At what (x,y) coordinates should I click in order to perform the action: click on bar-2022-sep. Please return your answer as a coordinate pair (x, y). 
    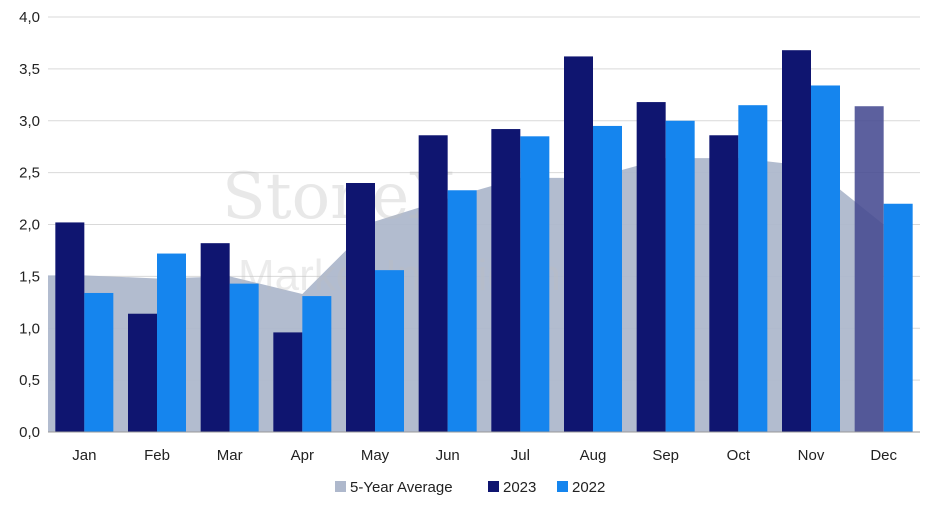
    Looking at the image, I should click on (680, 276).